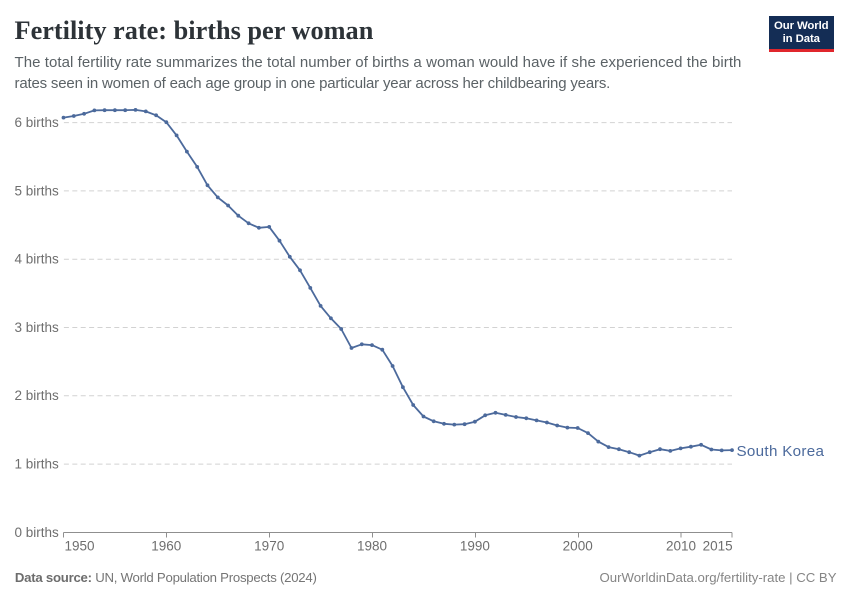 The image size is (850, 600). I want to click on svg-text: 3 births, so click(37, 327).